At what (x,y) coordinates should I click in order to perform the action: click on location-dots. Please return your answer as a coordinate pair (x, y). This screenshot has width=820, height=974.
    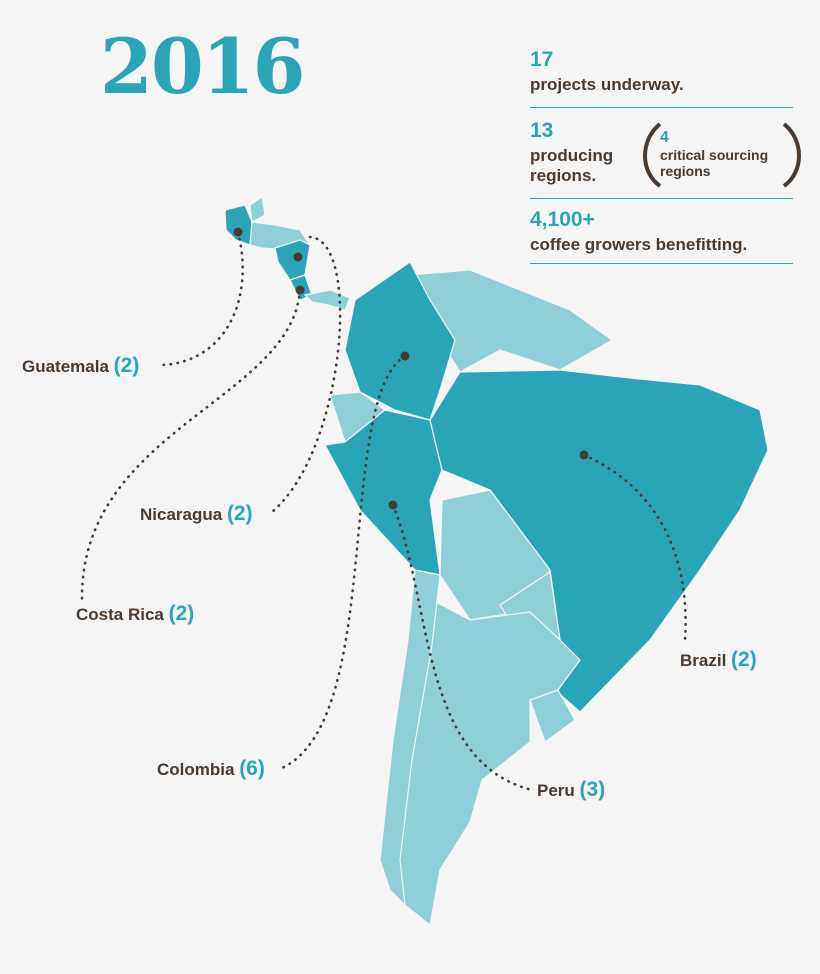
    Looking at the image, I should click on (411, 368).